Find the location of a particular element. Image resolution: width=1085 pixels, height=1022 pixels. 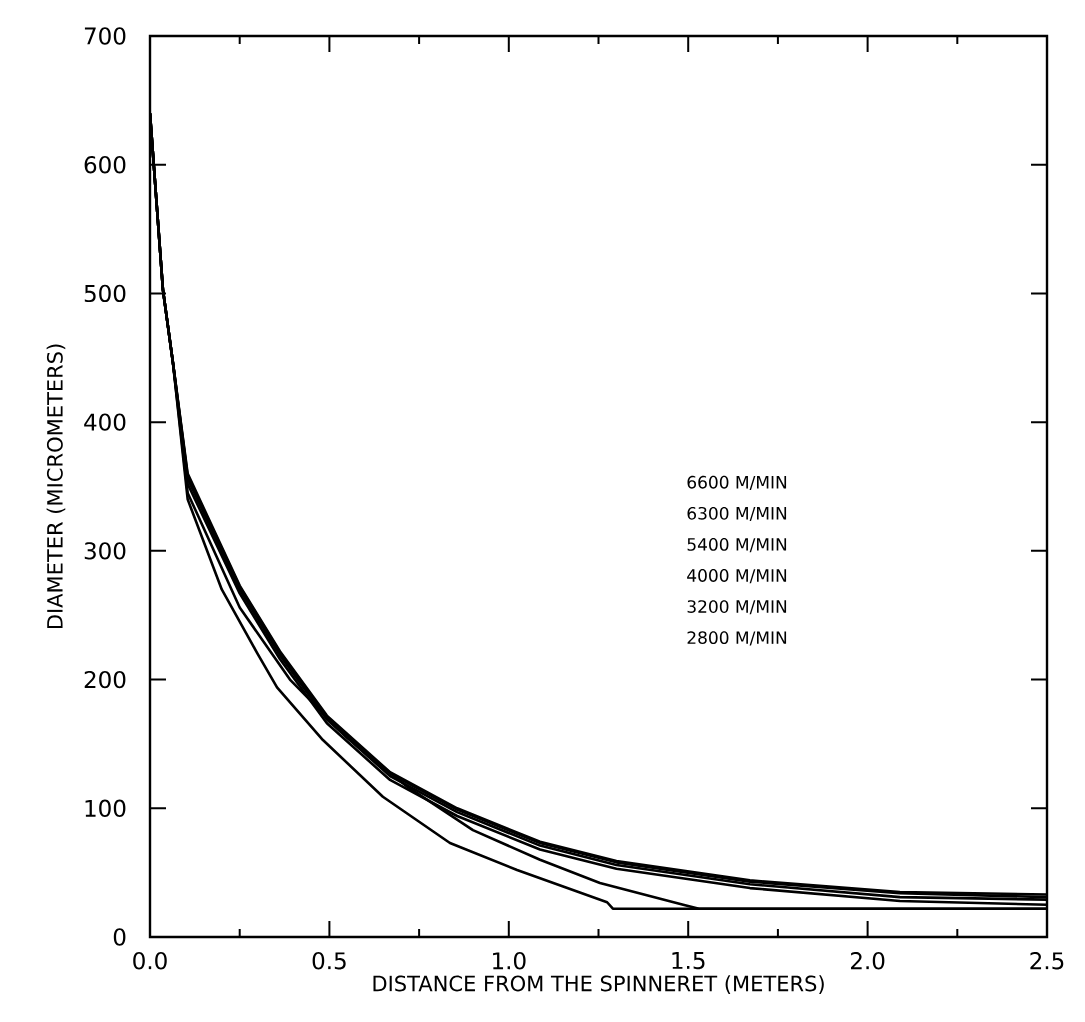

y-tick-label: 700 is located at coordinates (105, 36).